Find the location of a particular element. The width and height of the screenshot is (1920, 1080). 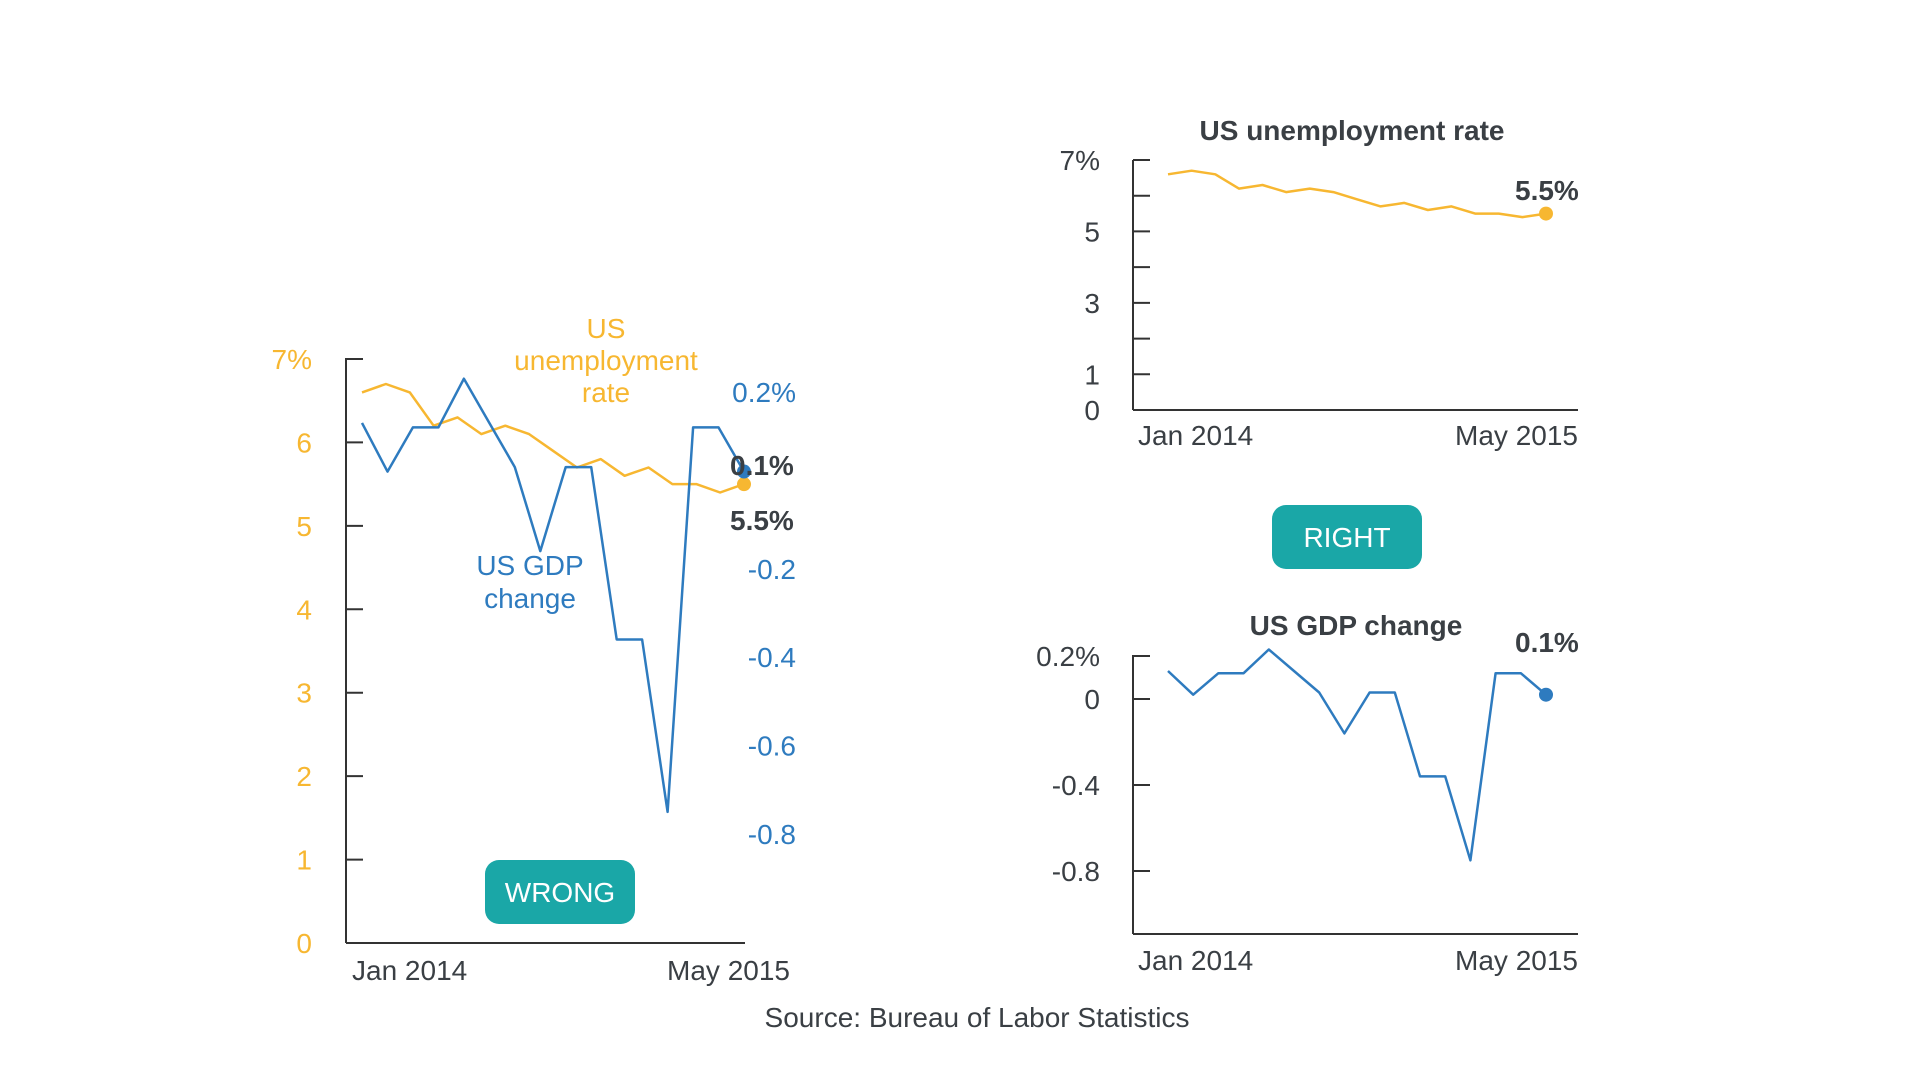

y-tick-label-right: -0.6 is located at coordinates (772, 746).